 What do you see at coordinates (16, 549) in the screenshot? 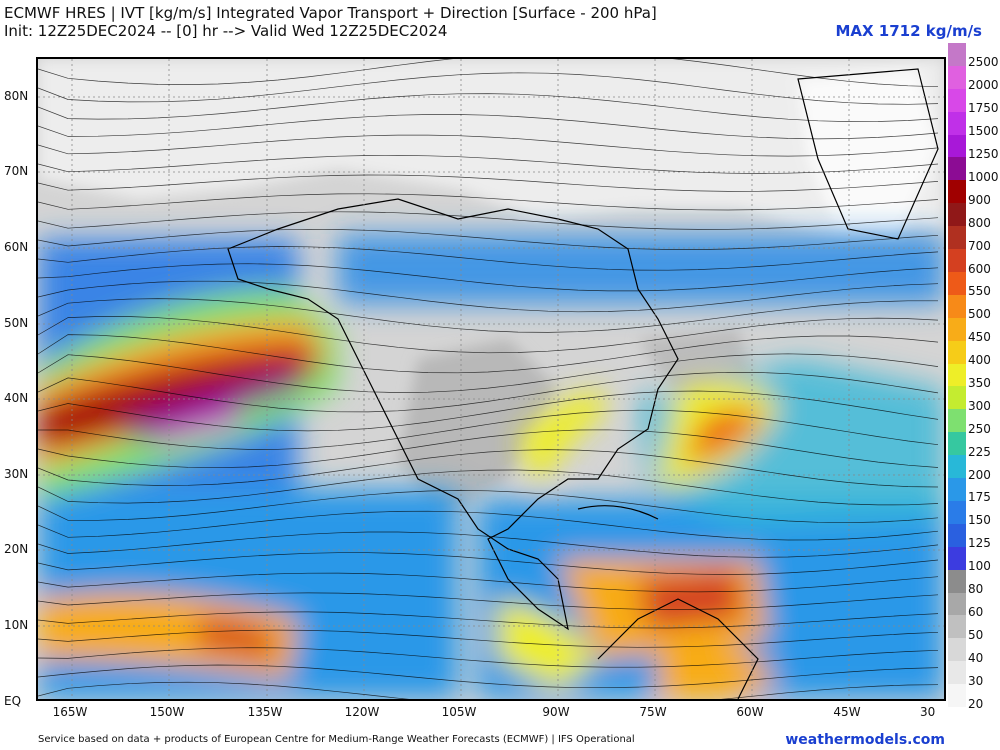
I see `lat-label: 20N` at bounding box center [16, 549].